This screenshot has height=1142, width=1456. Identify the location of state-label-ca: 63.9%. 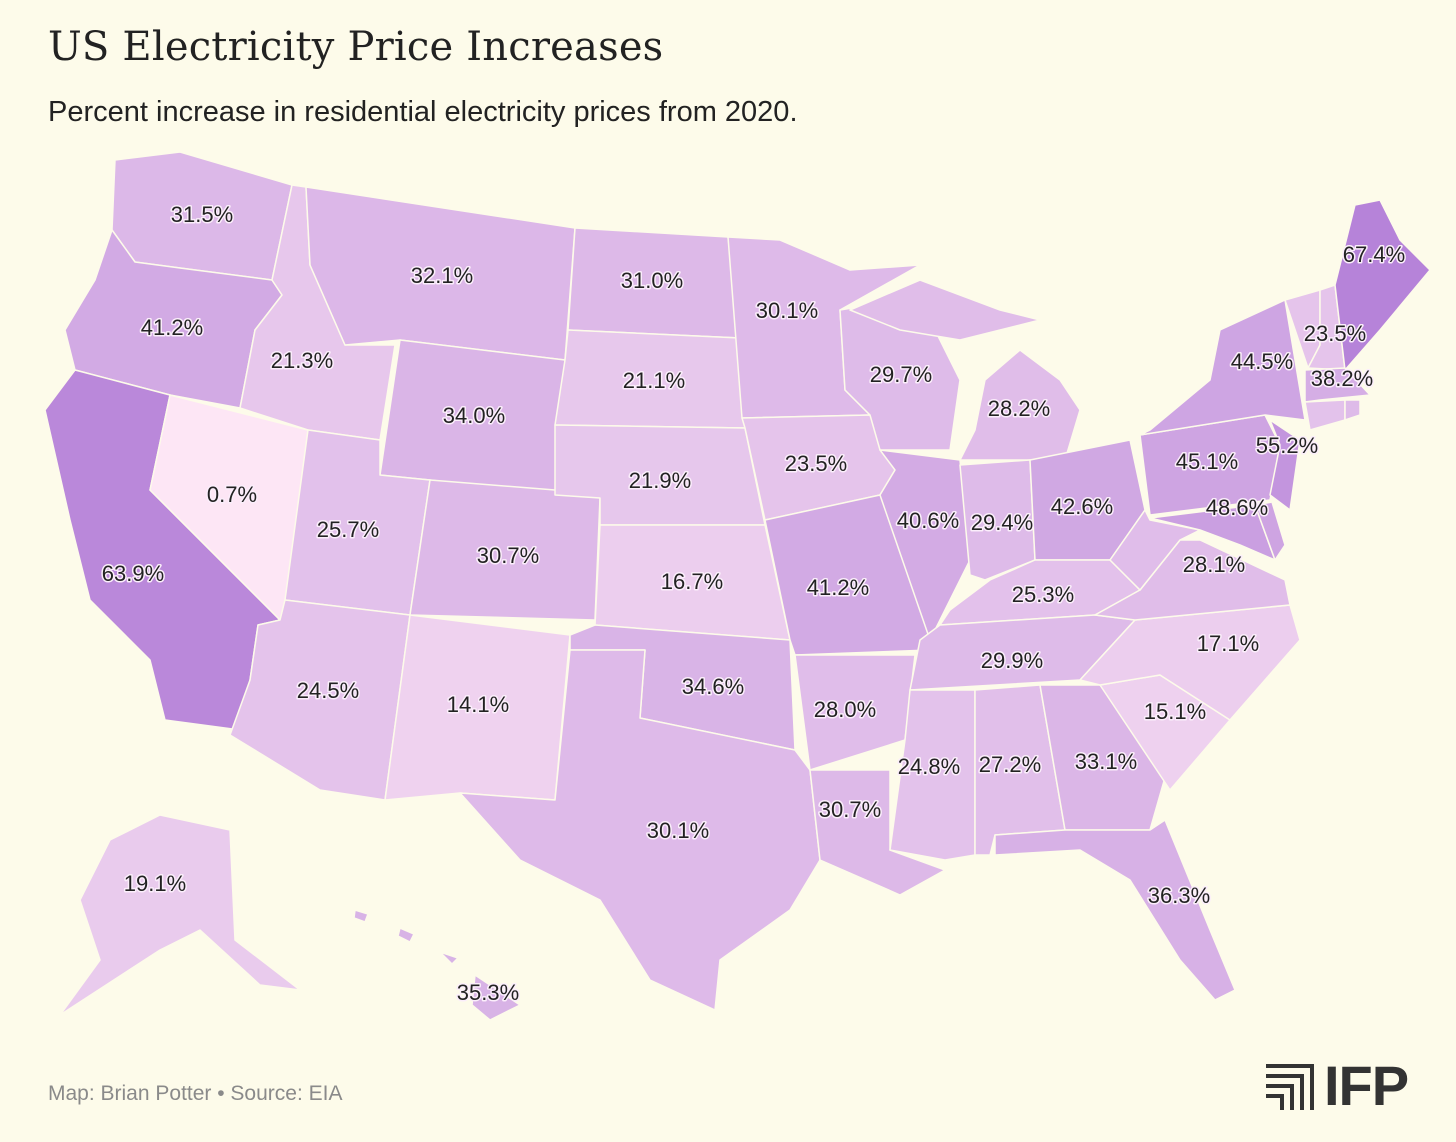
(133, 573).